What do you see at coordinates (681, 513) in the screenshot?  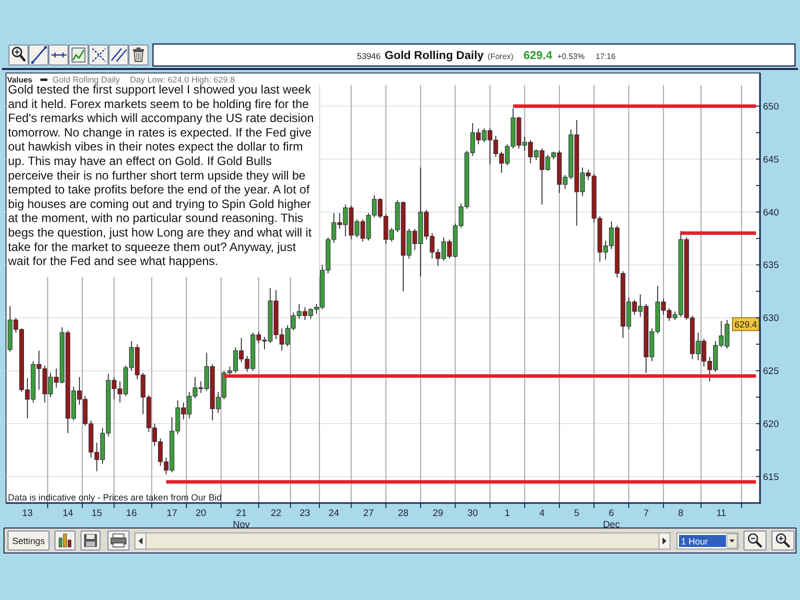 I see `x-tick-label: 8` at bounding box center [681, 513].